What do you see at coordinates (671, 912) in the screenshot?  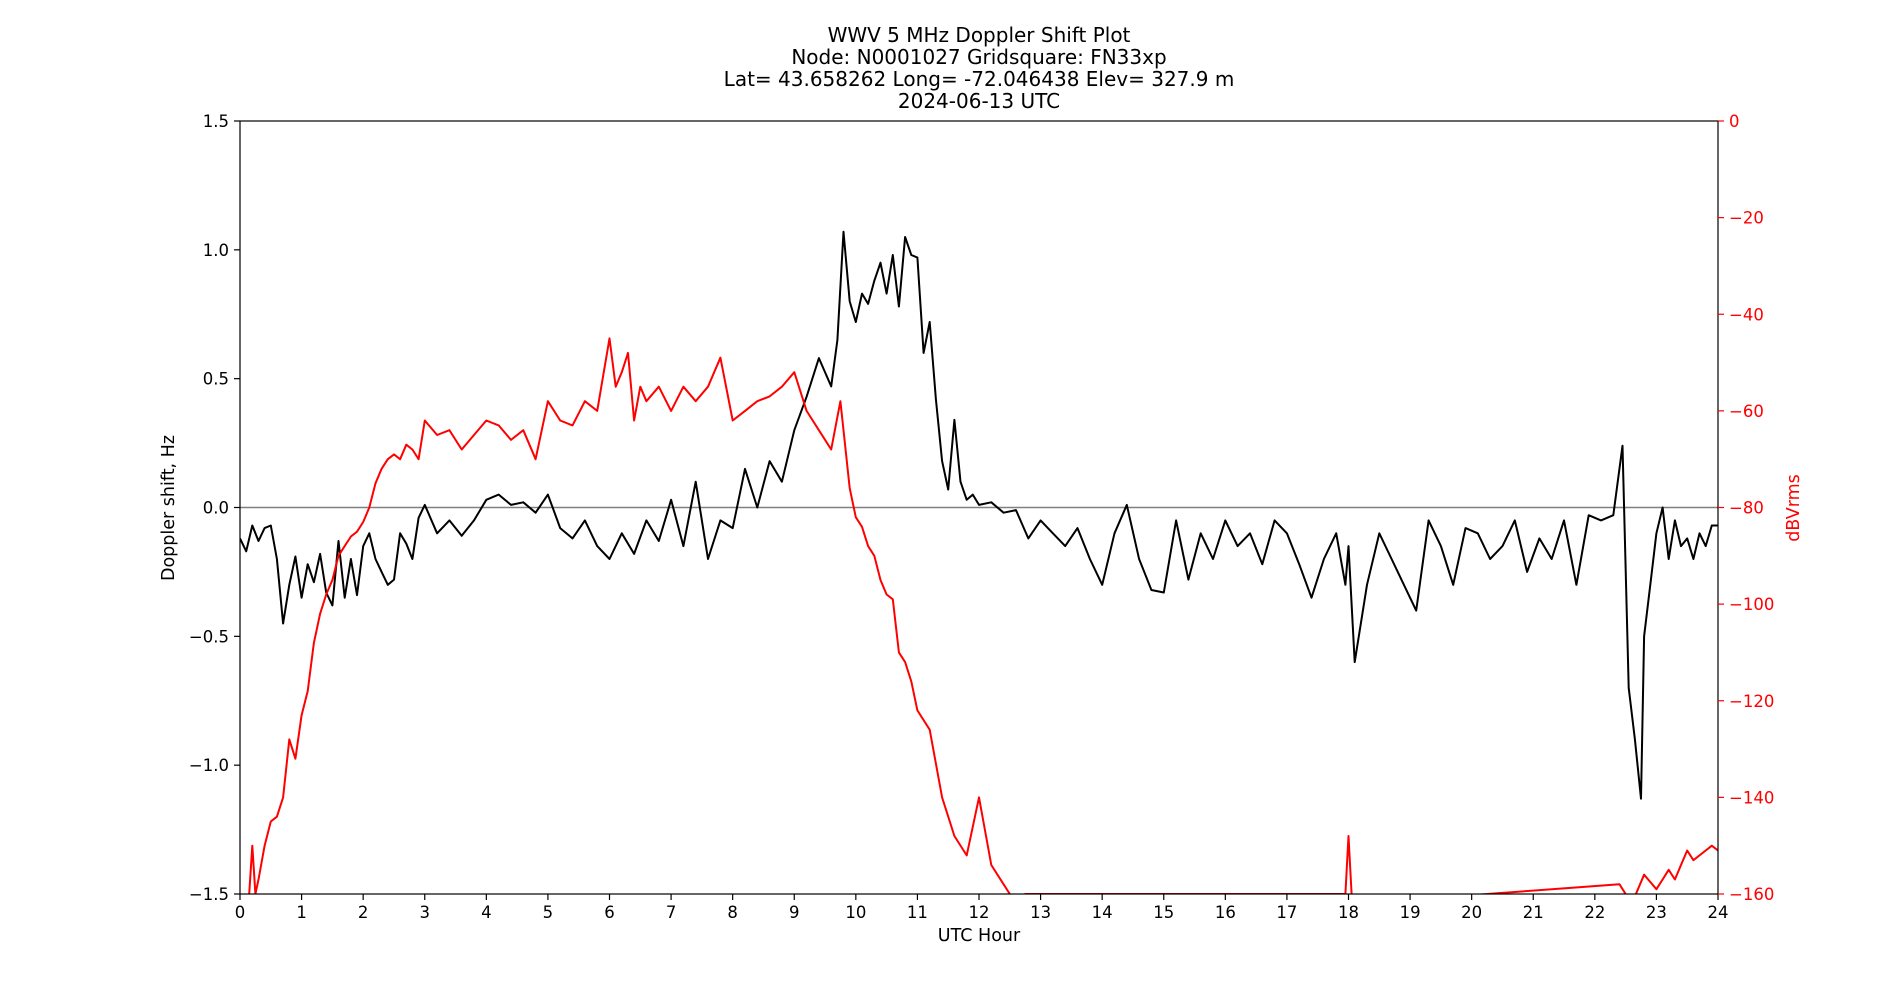 I see `x-tick-label: 7` at bounding box center [671, 912].